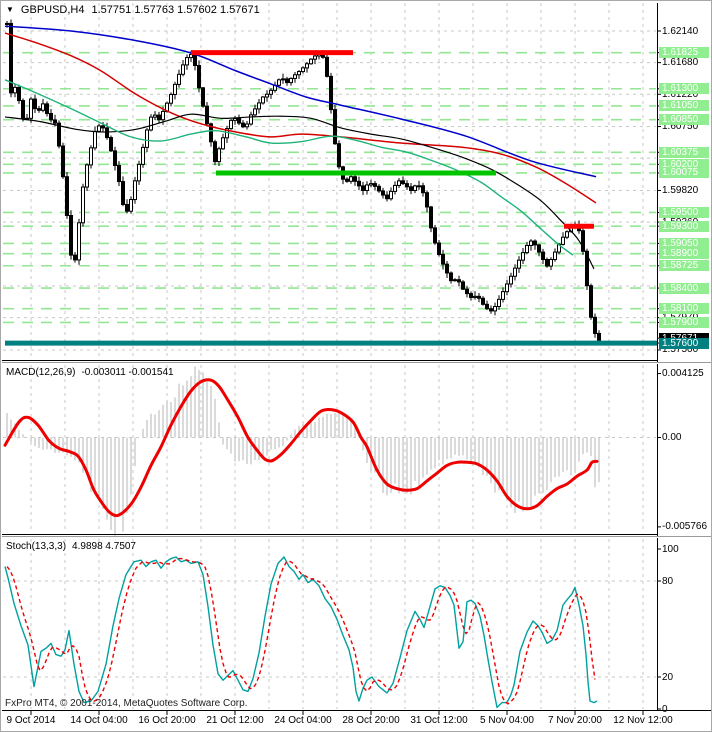 This screenshot has width=712, height=732. What do you see at coordinates (683, 374) in the screenshot?
I see `macd-axis-label-0.004125: 0.004125` at bounding box center [683, 374].